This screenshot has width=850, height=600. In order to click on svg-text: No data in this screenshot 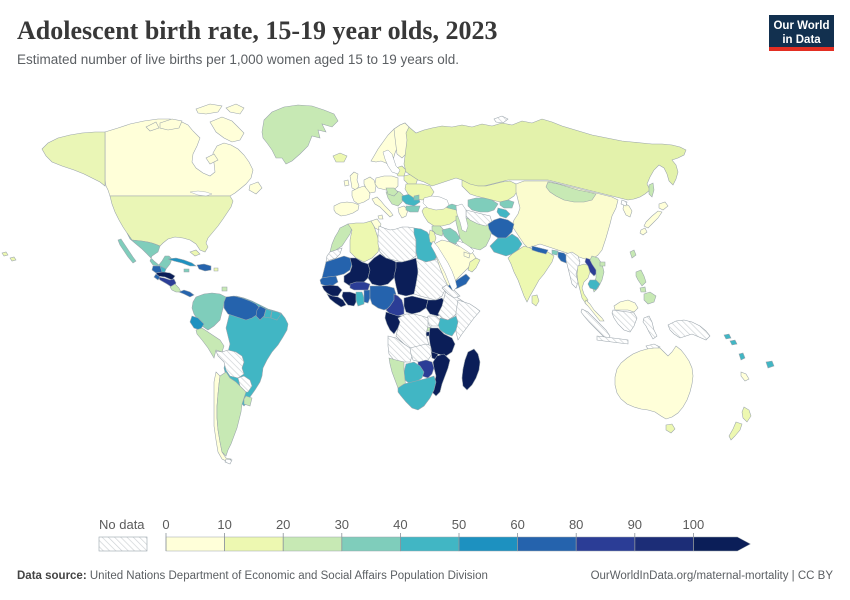, I will do `click(122, 524)`.